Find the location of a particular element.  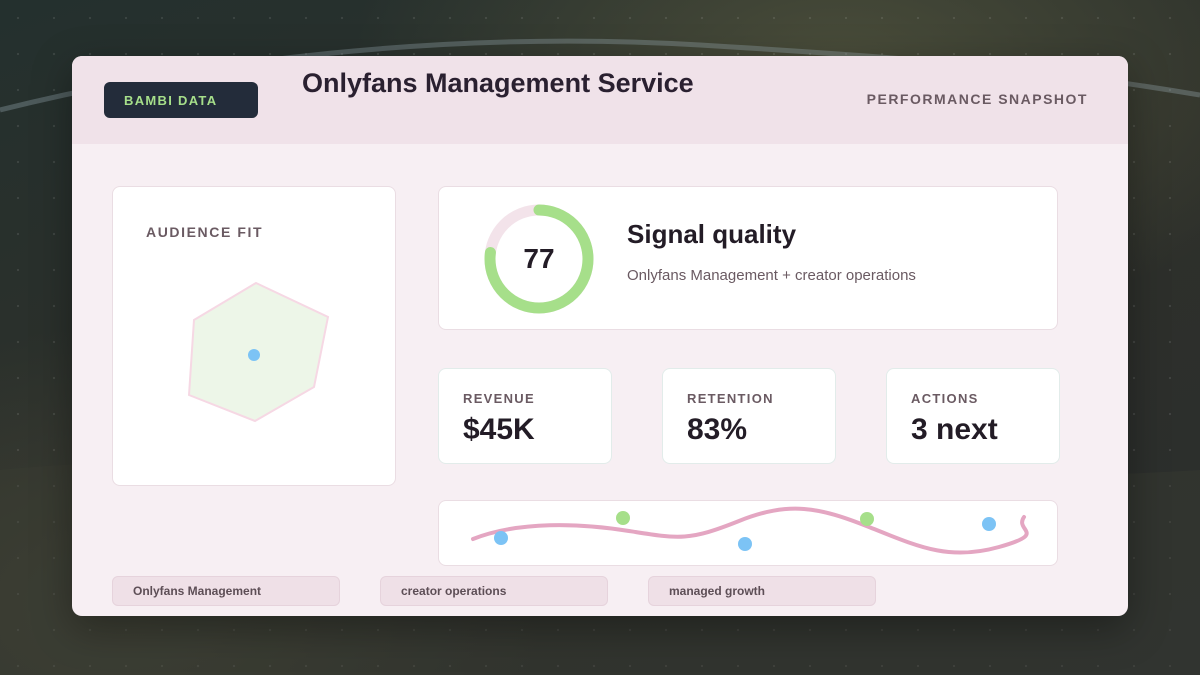

audience-fit-panel: AUDIENCE FIT is located at coordinates (254, 336).